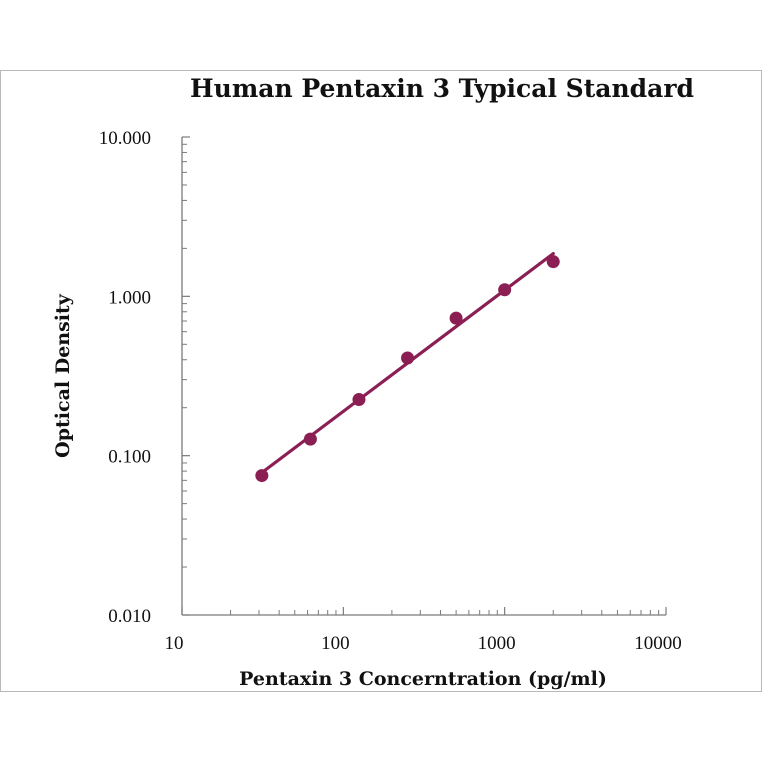  I want to click on plot-area, so click(407, 367).